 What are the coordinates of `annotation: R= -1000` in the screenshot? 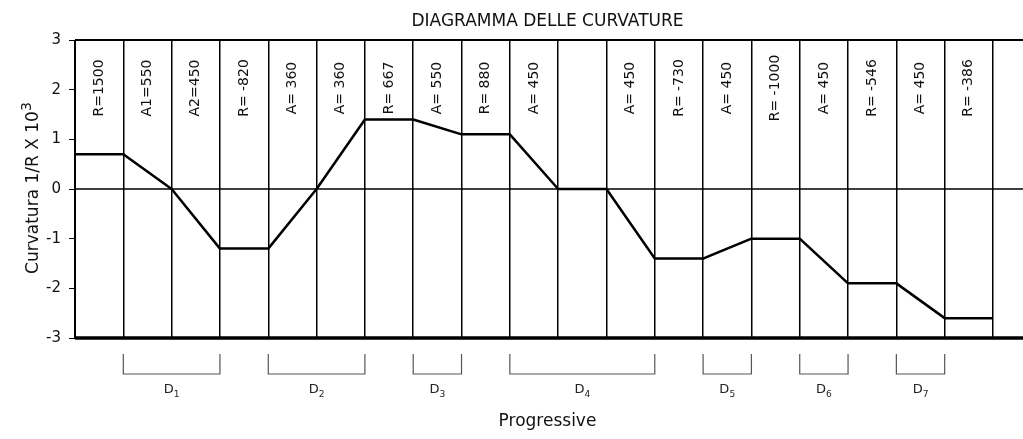 It's located at (774, 88).